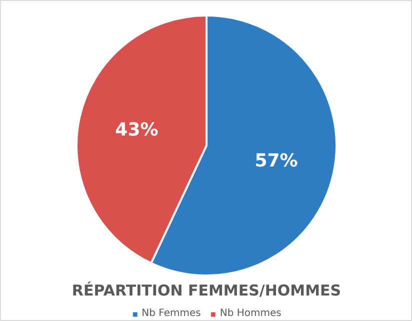  Describe the element at coordinates (207, 291) in the screenshot. I see `text: RÉPARTITION FEMMES/HOMMES` at that location.